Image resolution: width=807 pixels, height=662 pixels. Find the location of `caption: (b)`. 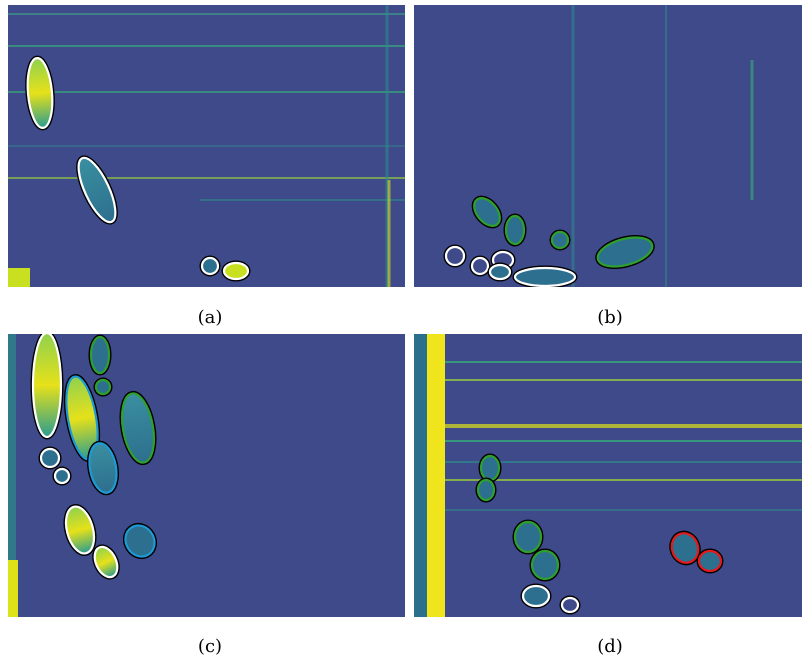

caption: (b) is located at coordinates (610, 317).